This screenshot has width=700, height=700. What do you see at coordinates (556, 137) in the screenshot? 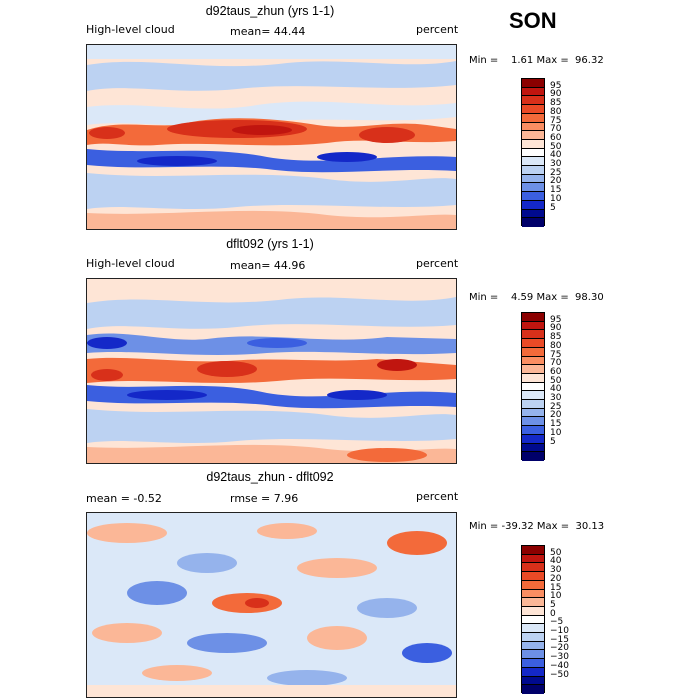
I see `colorbar-level-label: 60` at bounding box center [556, 137].